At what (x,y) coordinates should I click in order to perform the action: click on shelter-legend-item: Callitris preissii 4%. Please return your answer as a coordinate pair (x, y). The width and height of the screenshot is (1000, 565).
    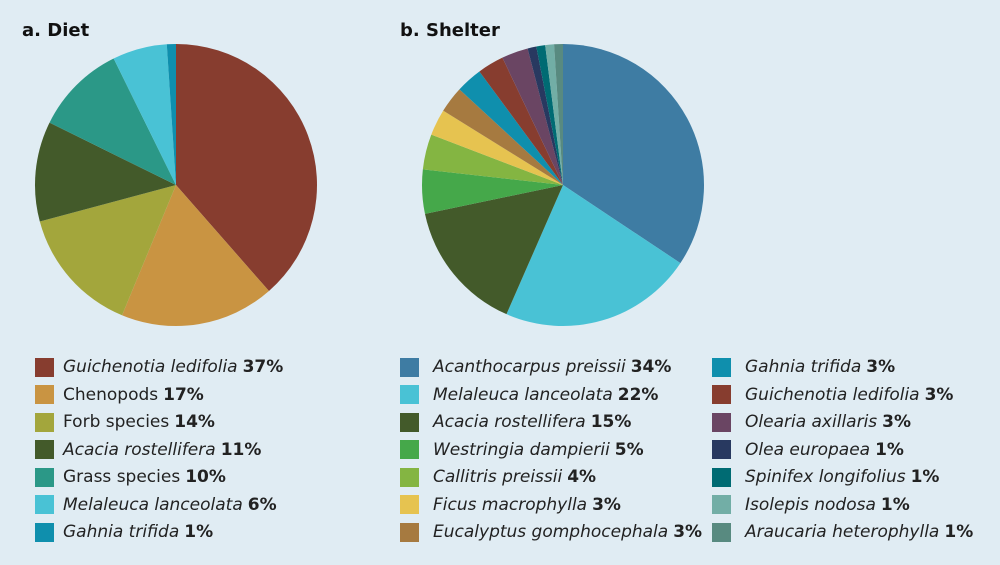
    Looking at the image, I should click on (498, 477).